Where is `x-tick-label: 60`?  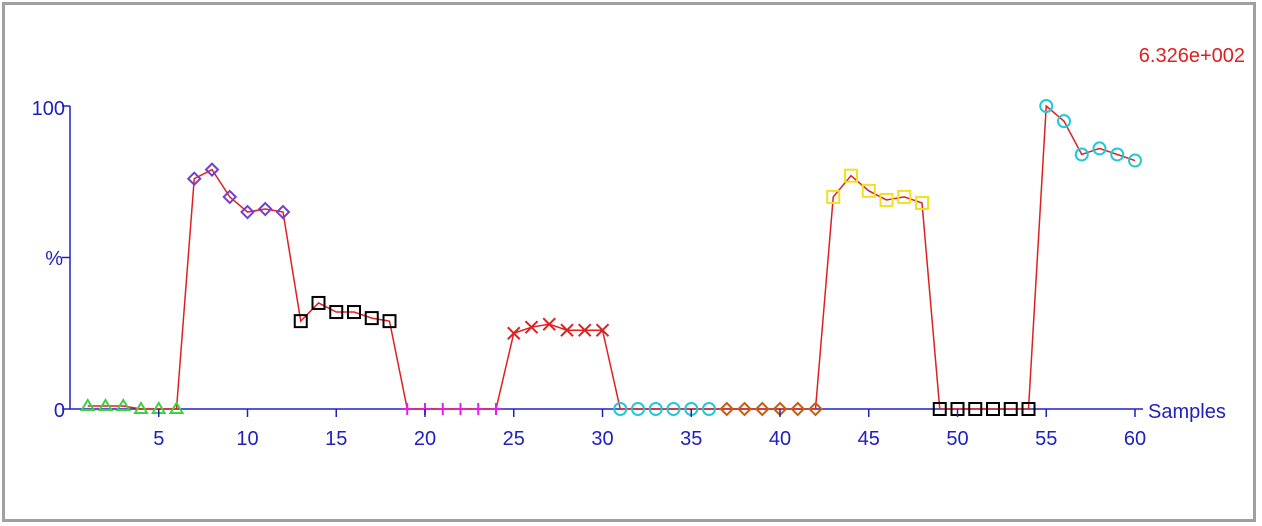 x-tick-label: 60 is located at coordinates (1135, 439).